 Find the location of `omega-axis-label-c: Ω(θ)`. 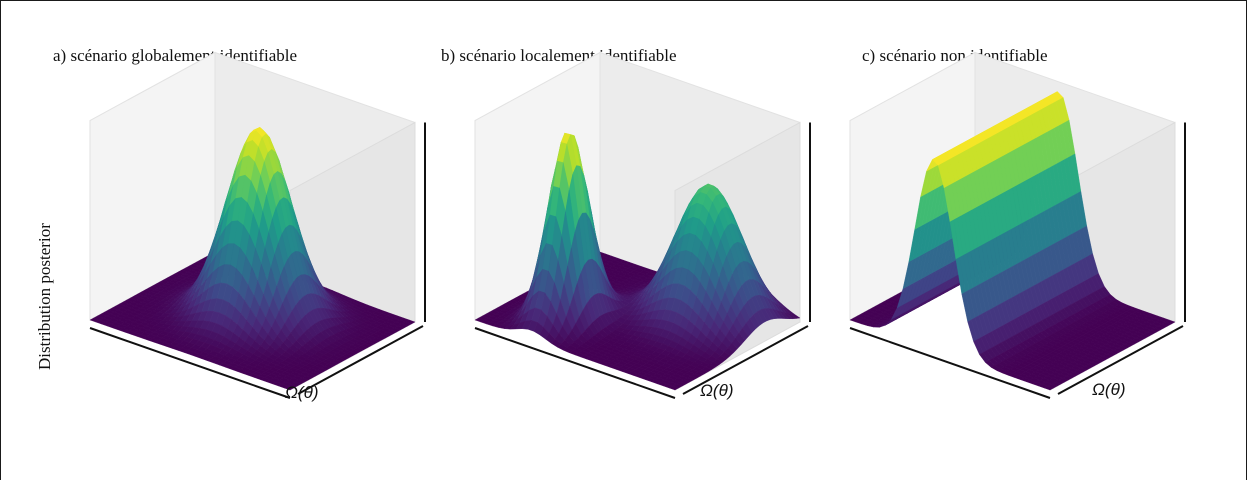

omega-axis-label-c: Ω(θ) is located at coordinates (1108, 389).